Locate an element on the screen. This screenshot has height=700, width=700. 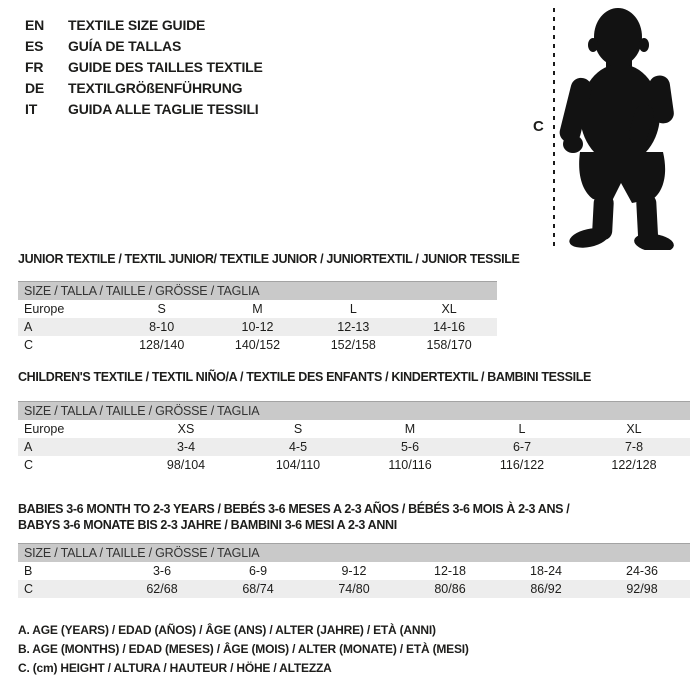
cell: 7-8 is located at coordinates (634, 447).